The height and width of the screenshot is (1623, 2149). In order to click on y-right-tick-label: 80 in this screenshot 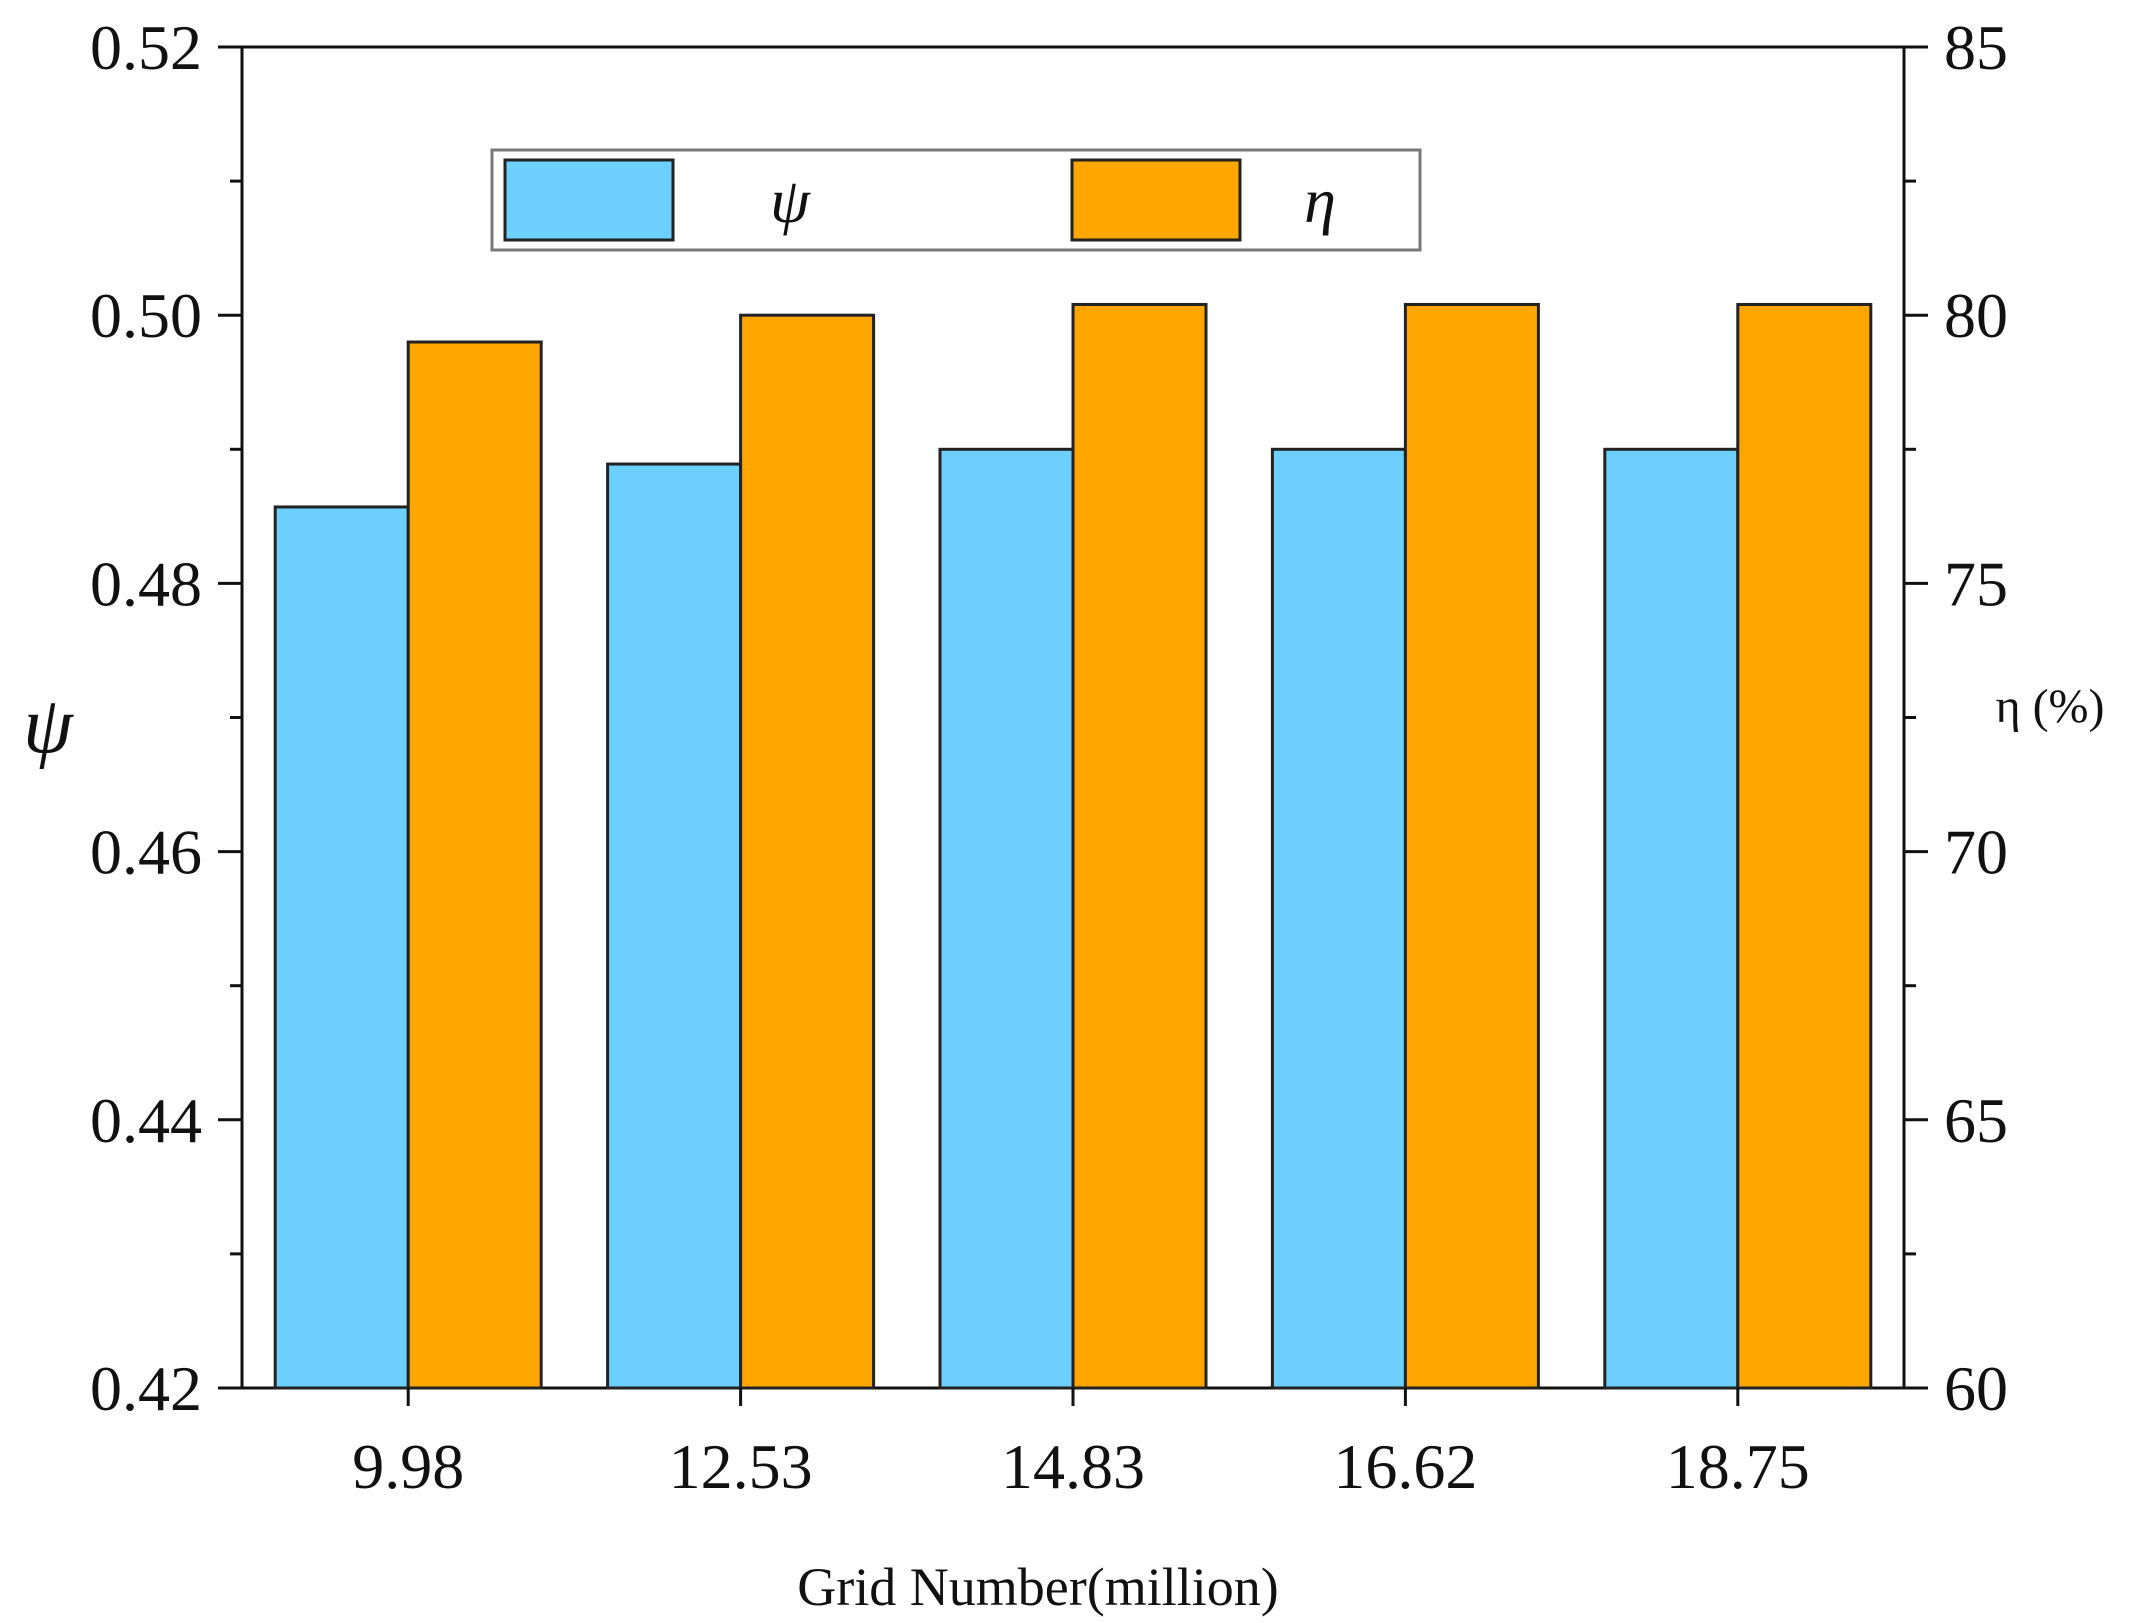, I will do `click(1976, 315)`.